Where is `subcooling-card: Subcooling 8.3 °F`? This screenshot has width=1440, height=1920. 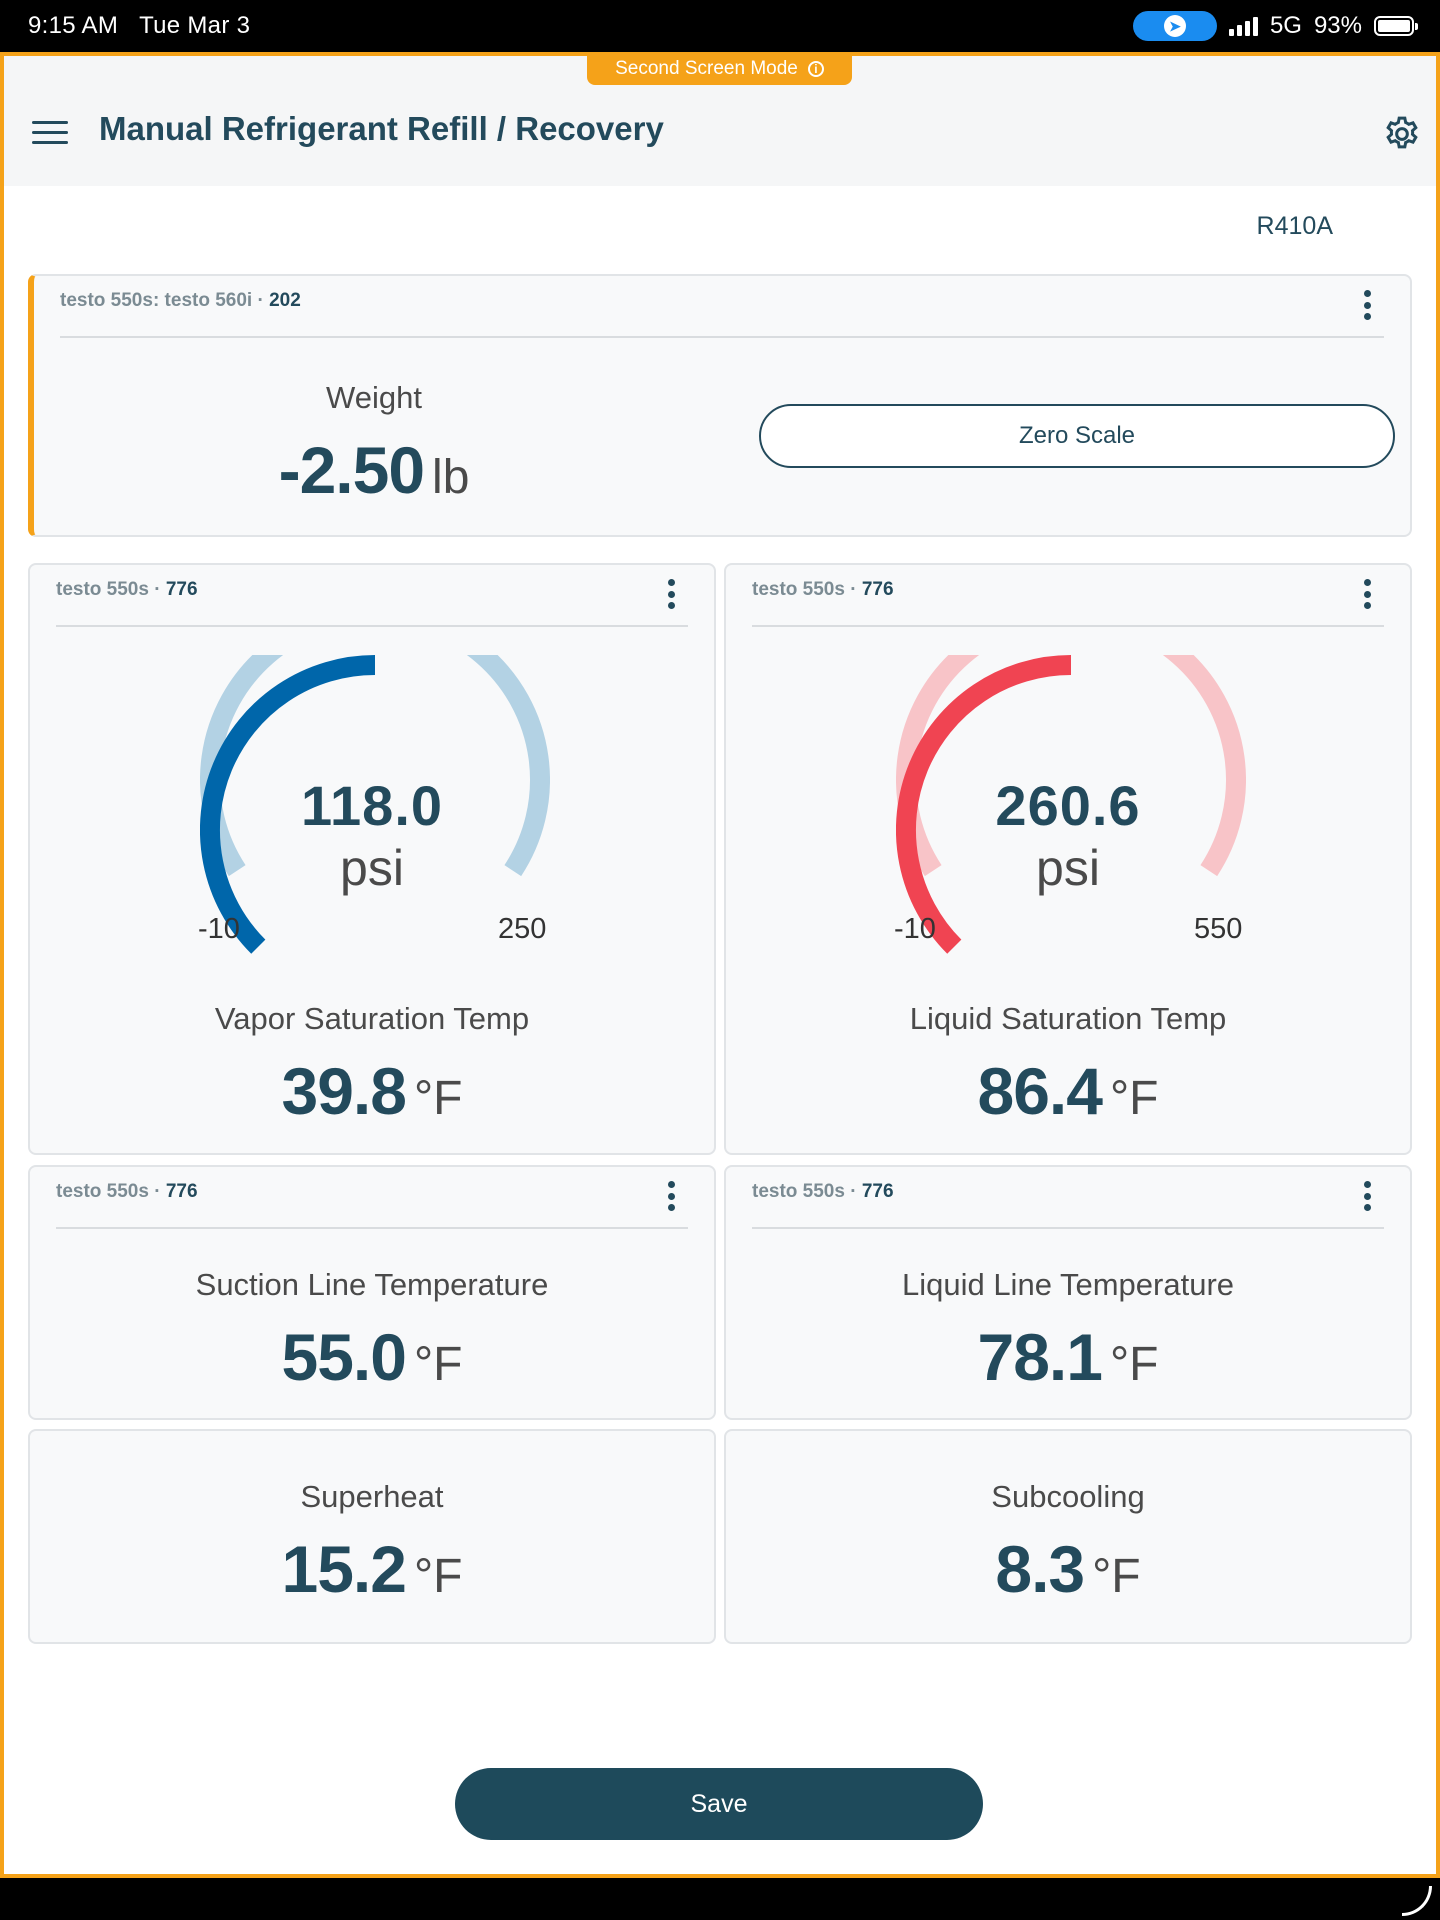 subcooling-card: Subcooling 8.3 °F is located at coordinates (1068, 1536).